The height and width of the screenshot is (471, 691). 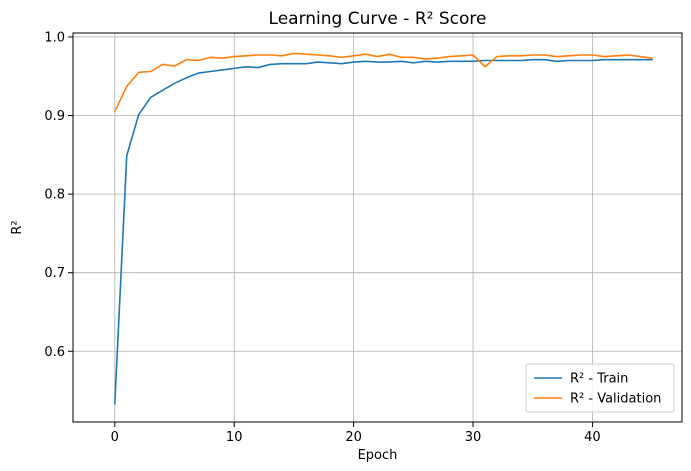 I want to click on legend: R² - Train R² - Validation, so click(x=600, y=388).